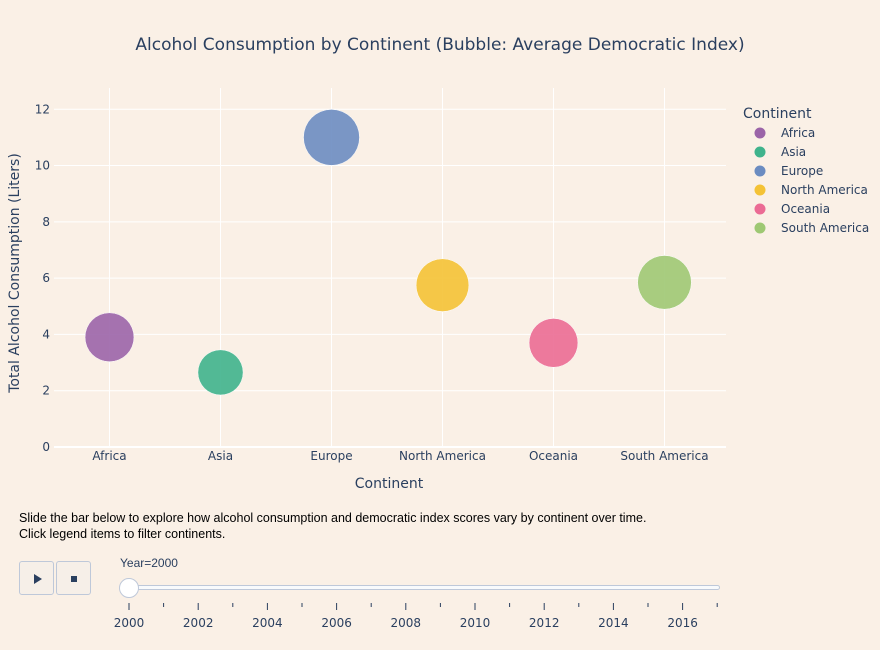  Describe the element at coordinates (109, 456) in the screenshot. I see `x-tick-label: Africa` at that location.